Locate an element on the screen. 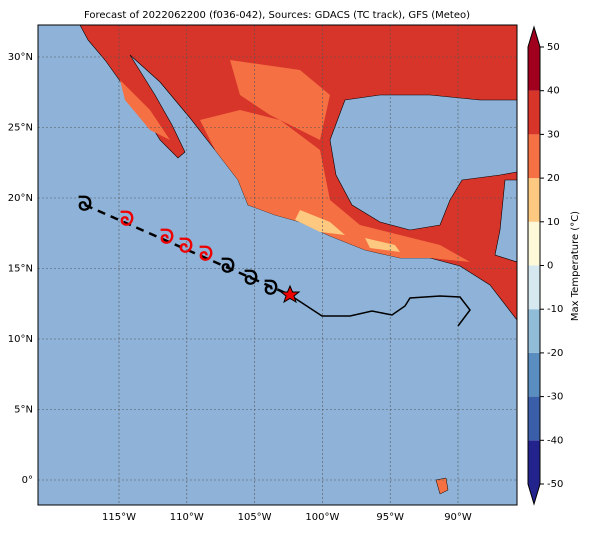  colorbar-tick-label: -20 is located at coordinates (555, 353).